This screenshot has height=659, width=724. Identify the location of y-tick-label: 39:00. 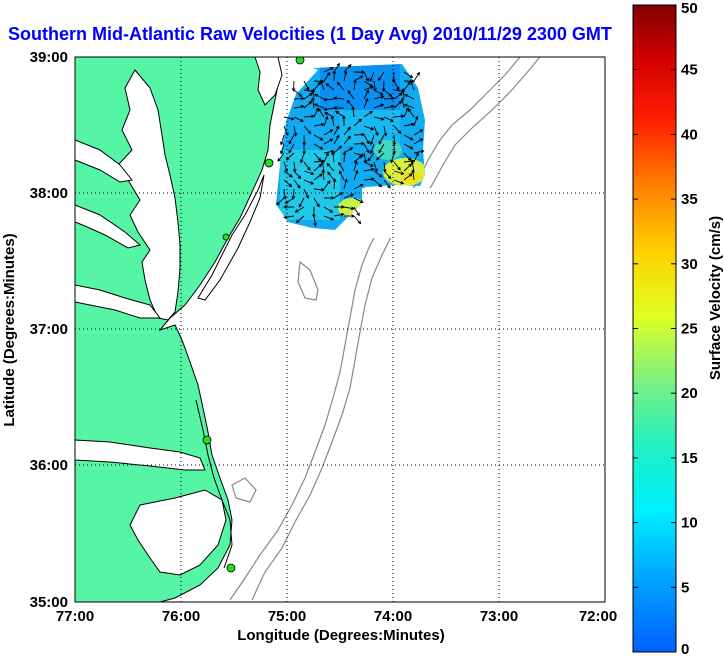
(49, 57).